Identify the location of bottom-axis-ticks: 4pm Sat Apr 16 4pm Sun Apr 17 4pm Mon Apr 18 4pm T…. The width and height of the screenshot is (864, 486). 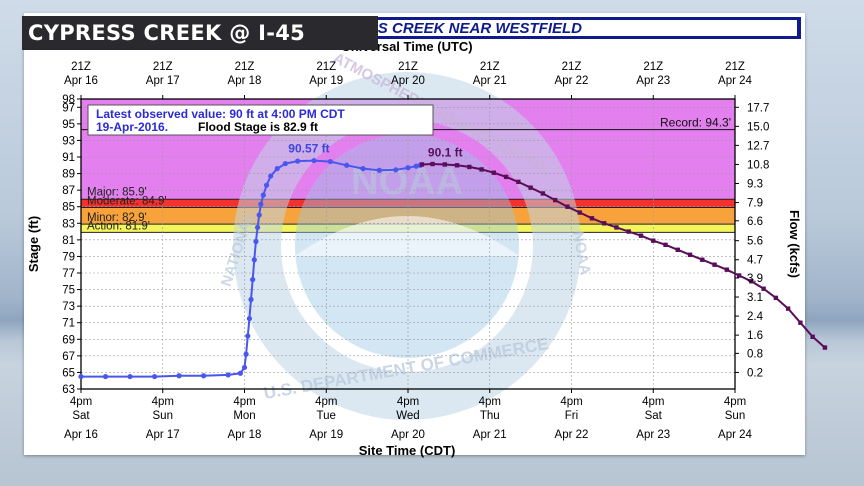
(408, 415).